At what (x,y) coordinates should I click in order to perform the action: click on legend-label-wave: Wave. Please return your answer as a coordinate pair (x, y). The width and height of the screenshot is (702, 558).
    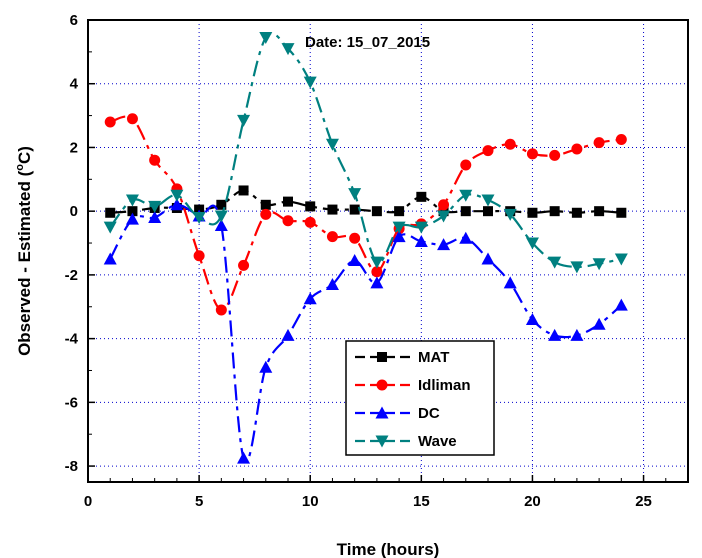
    Looking at the image, I should click on (437, 441).